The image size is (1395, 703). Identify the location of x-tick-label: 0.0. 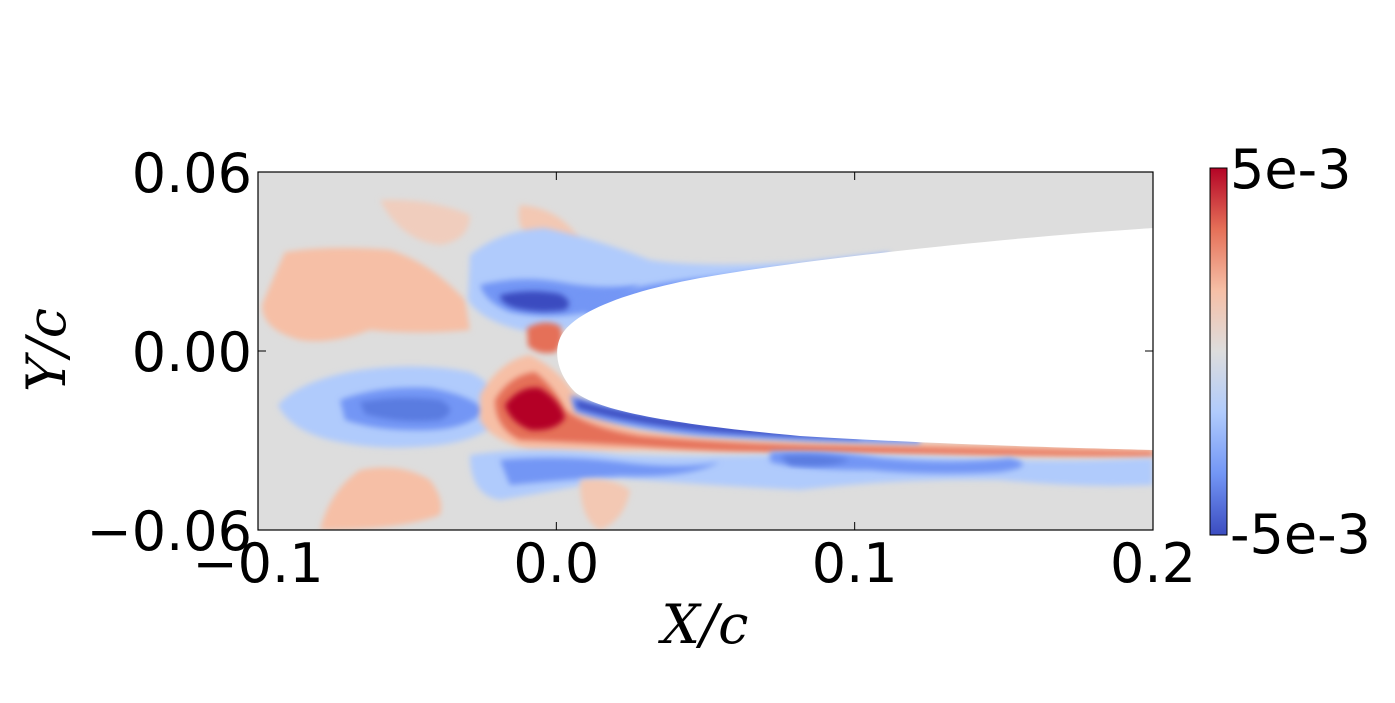
(556, 563).